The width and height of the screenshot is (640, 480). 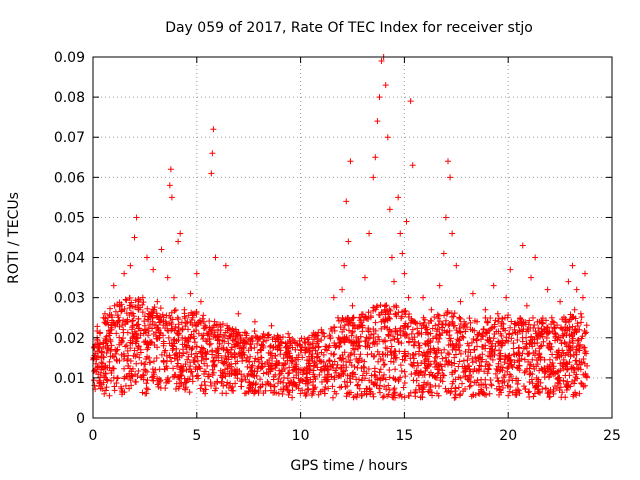 What do you see at coordinates (404, 436) in the screenshot?
I see `x-tick-label: 15` at bounding box center [404, 436].